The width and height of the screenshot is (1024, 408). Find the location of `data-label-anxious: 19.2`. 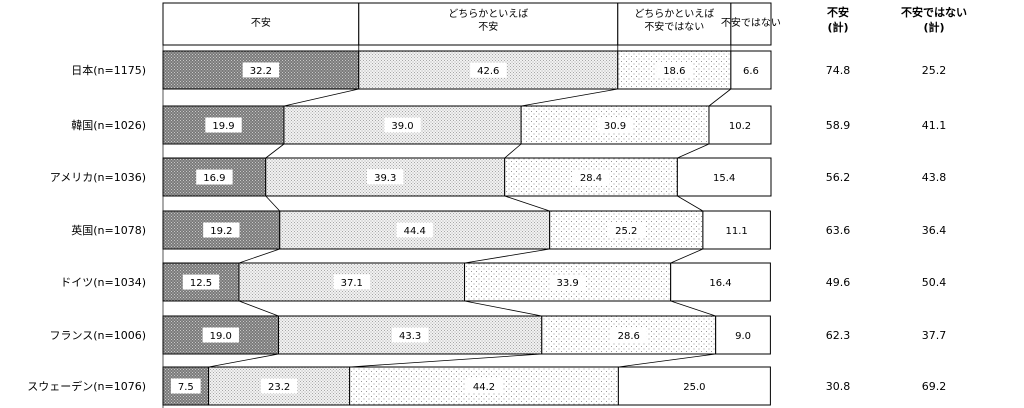

data-label-anxious: 19.2 is located at coordinates (221, 231).